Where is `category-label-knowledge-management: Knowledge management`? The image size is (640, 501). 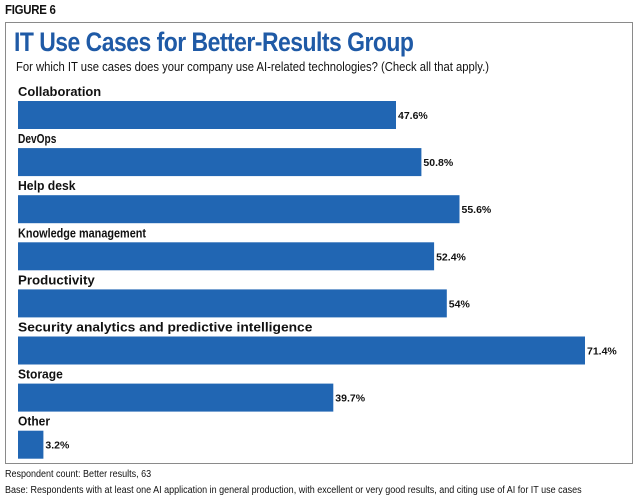
category-label-knowledge-management: Knowledge management is located at coordinates (82, 233).